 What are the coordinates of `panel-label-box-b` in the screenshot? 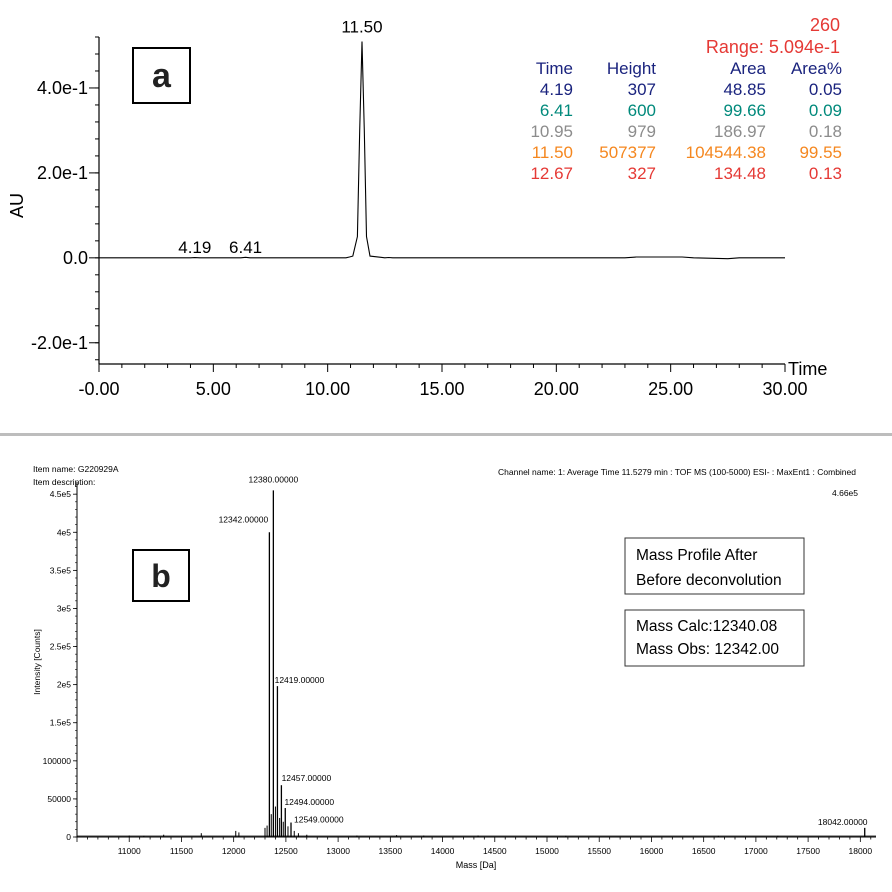 It's located at (161, 575).